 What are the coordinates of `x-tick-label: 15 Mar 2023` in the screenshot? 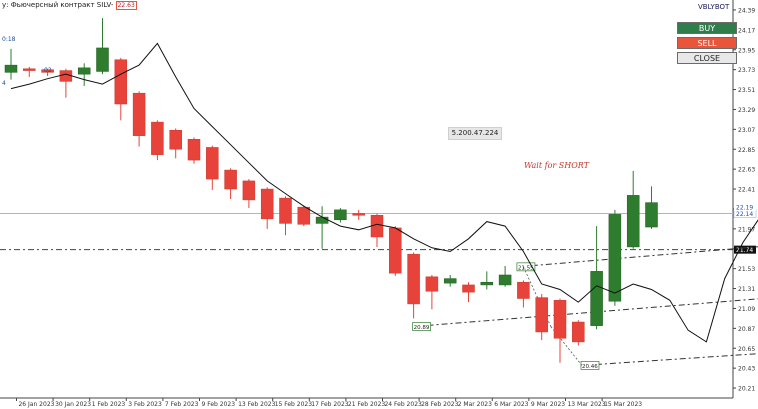 It's located at (623, 404).